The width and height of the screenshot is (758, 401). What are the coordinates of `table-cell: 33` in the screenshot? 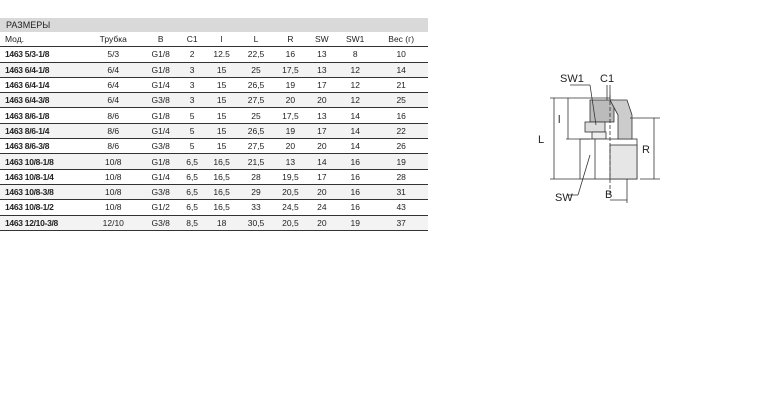 It's located at (256, 207).